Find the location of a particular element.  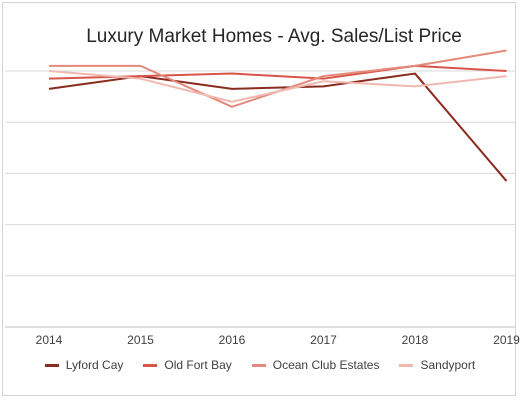

x-tick-label-2018: 2018 is located at coordinates (415, 340).